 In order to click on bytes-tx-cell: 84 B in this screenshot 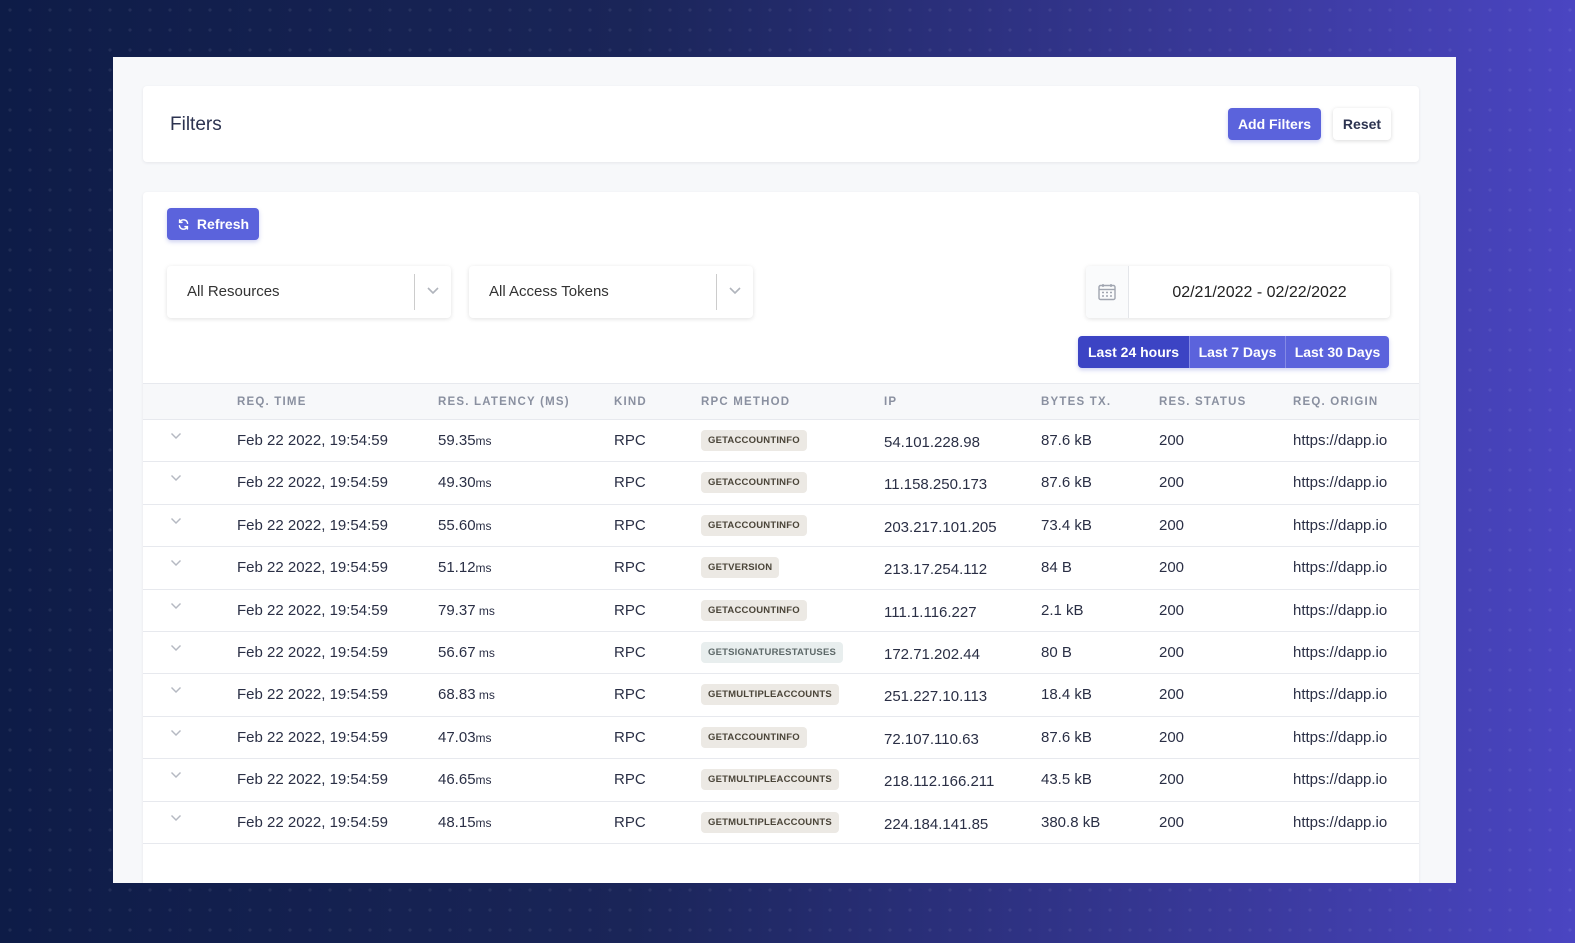, I will do `click(1056, 568)`.